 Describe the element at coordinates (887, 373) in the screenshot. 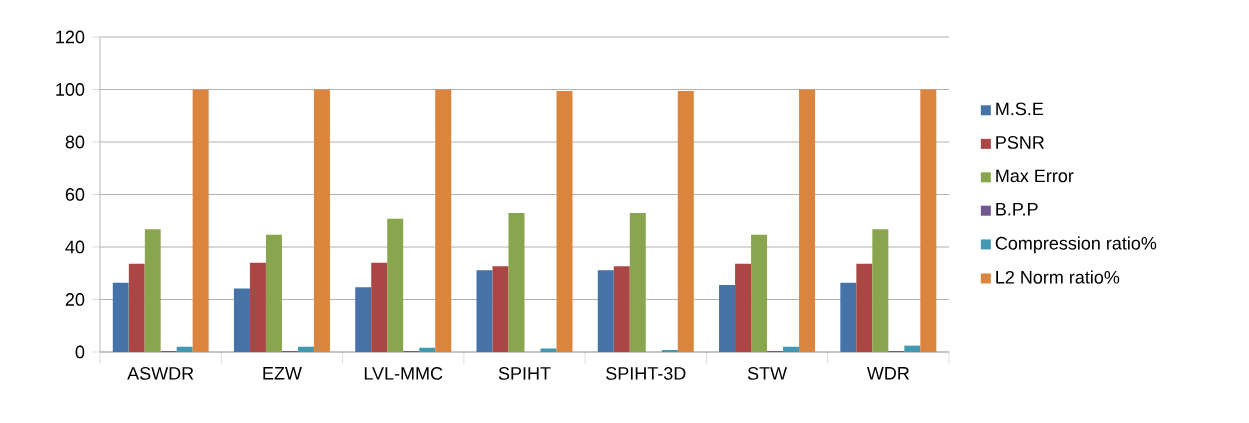

I see `x-tick-label: WDR` at that location.